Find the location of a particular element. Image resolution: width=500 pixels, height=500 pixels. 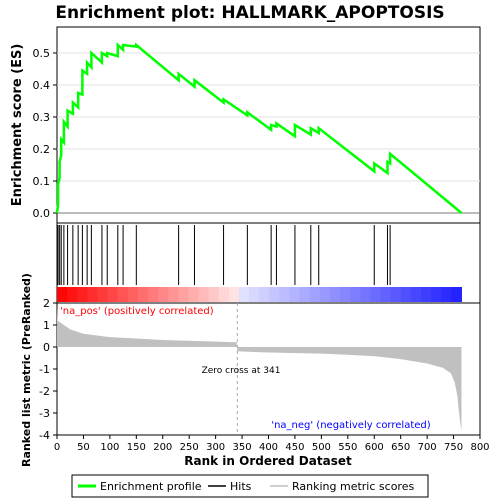

legend-box is located at coordinates (250, 486).